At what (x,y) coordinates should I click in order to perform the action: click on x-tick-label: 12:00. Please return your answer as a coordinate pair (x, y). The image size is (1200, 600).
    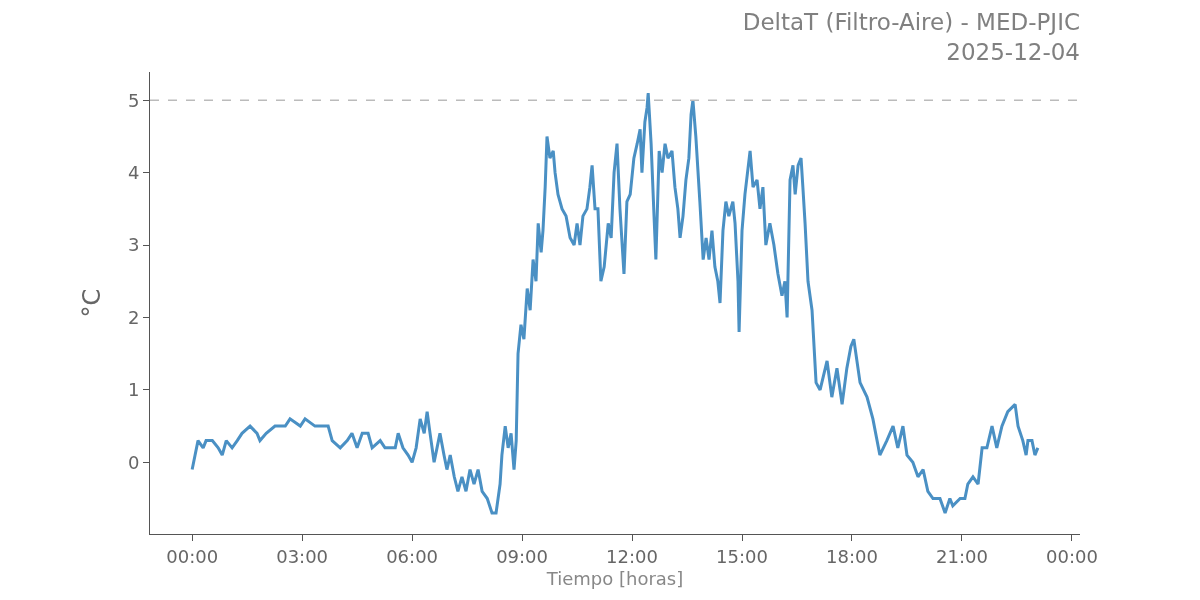
    Looking at the image, I should click on (632, 556).